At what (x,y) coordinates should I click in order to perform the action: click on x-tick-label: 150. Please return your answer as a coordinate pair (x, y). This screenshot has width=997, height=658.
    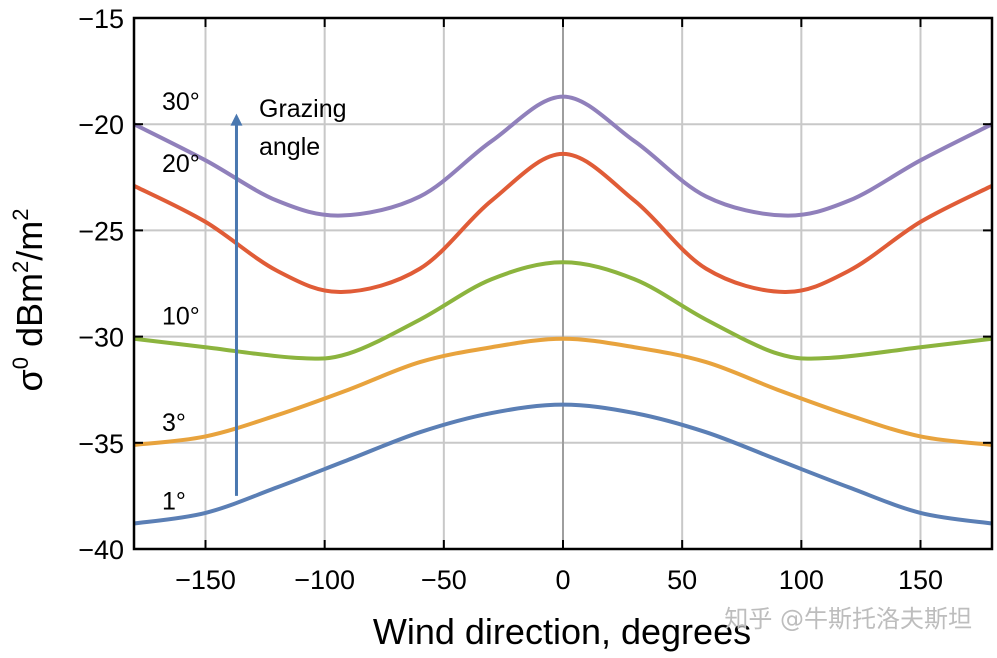
    Looking at the image, I should click on (920, 580).